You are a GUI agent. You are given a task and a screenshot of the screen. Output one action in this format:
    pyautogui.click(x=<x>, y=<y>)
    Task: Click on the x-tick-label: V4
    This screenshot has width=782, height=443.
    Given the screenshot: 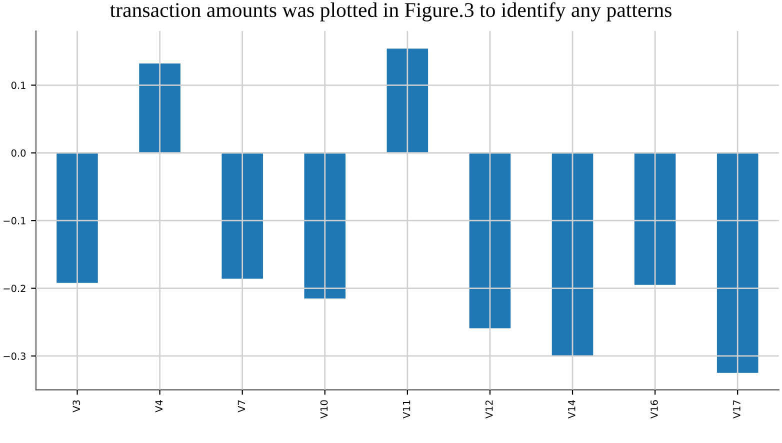 What is the action you would take?
    pyautogui.click(x=158, y=406)
    